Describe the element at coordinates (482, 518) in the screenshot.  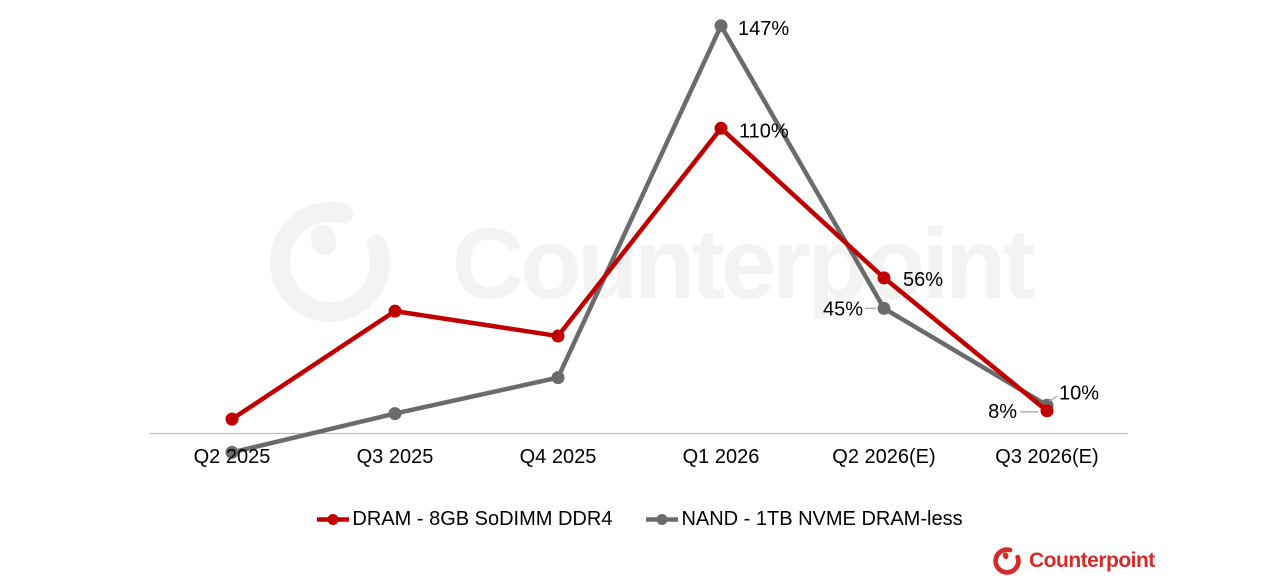
I see `legend-label-dram: DRAM - 8GB SoDIMM DDR4` at that location.